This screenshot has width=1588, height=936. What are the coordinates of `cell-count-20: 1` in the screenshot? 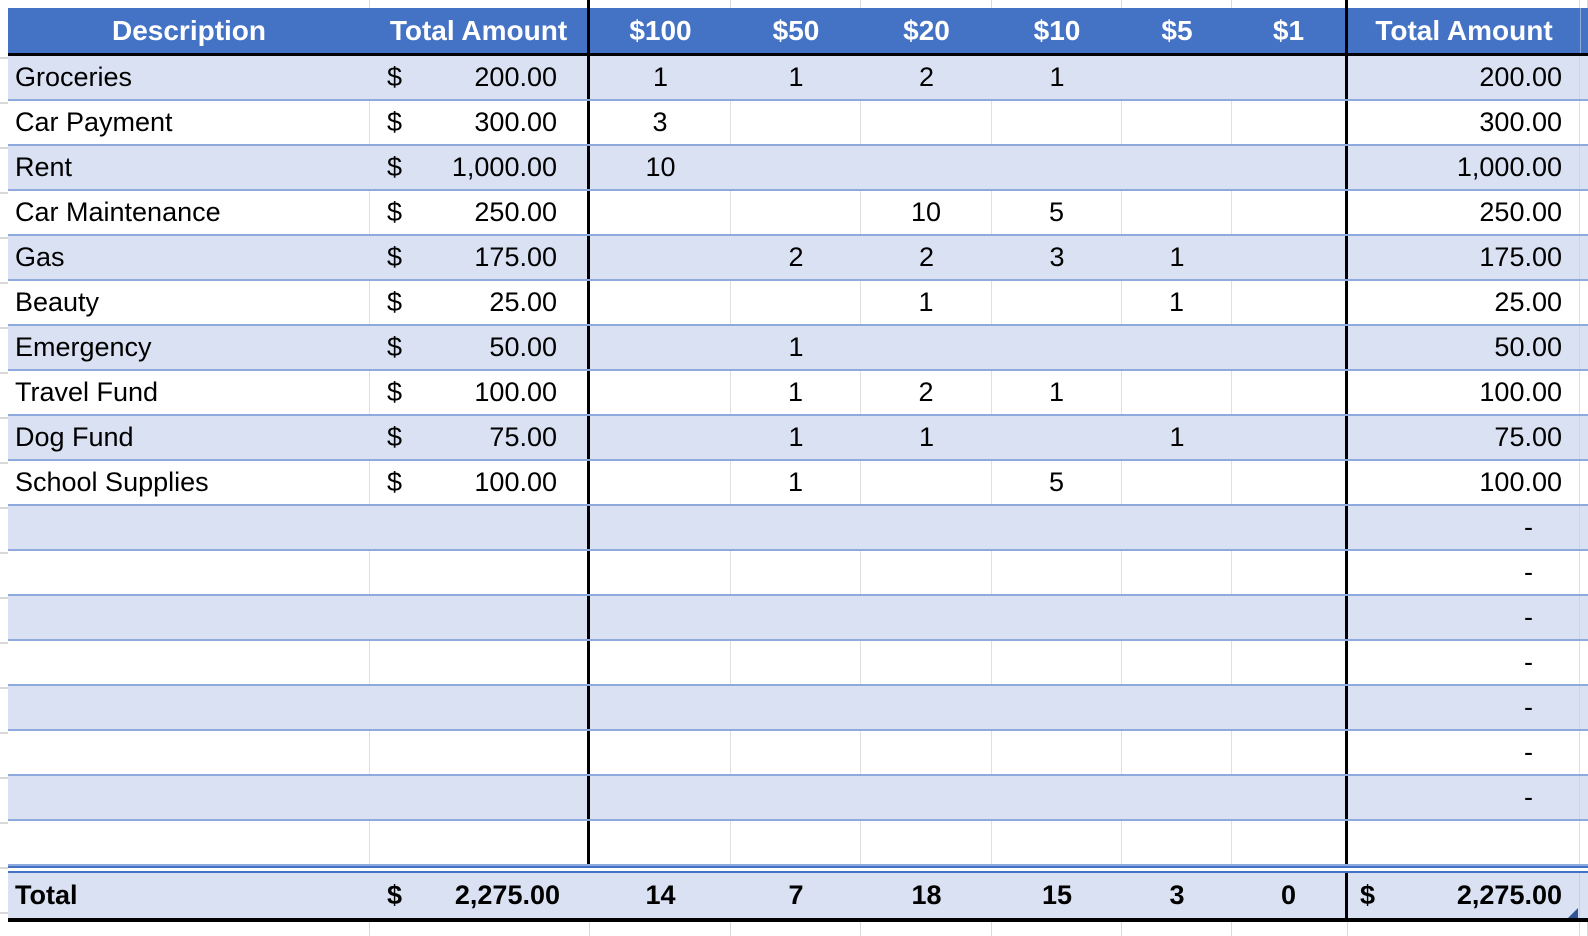 It's located at (926, 437).